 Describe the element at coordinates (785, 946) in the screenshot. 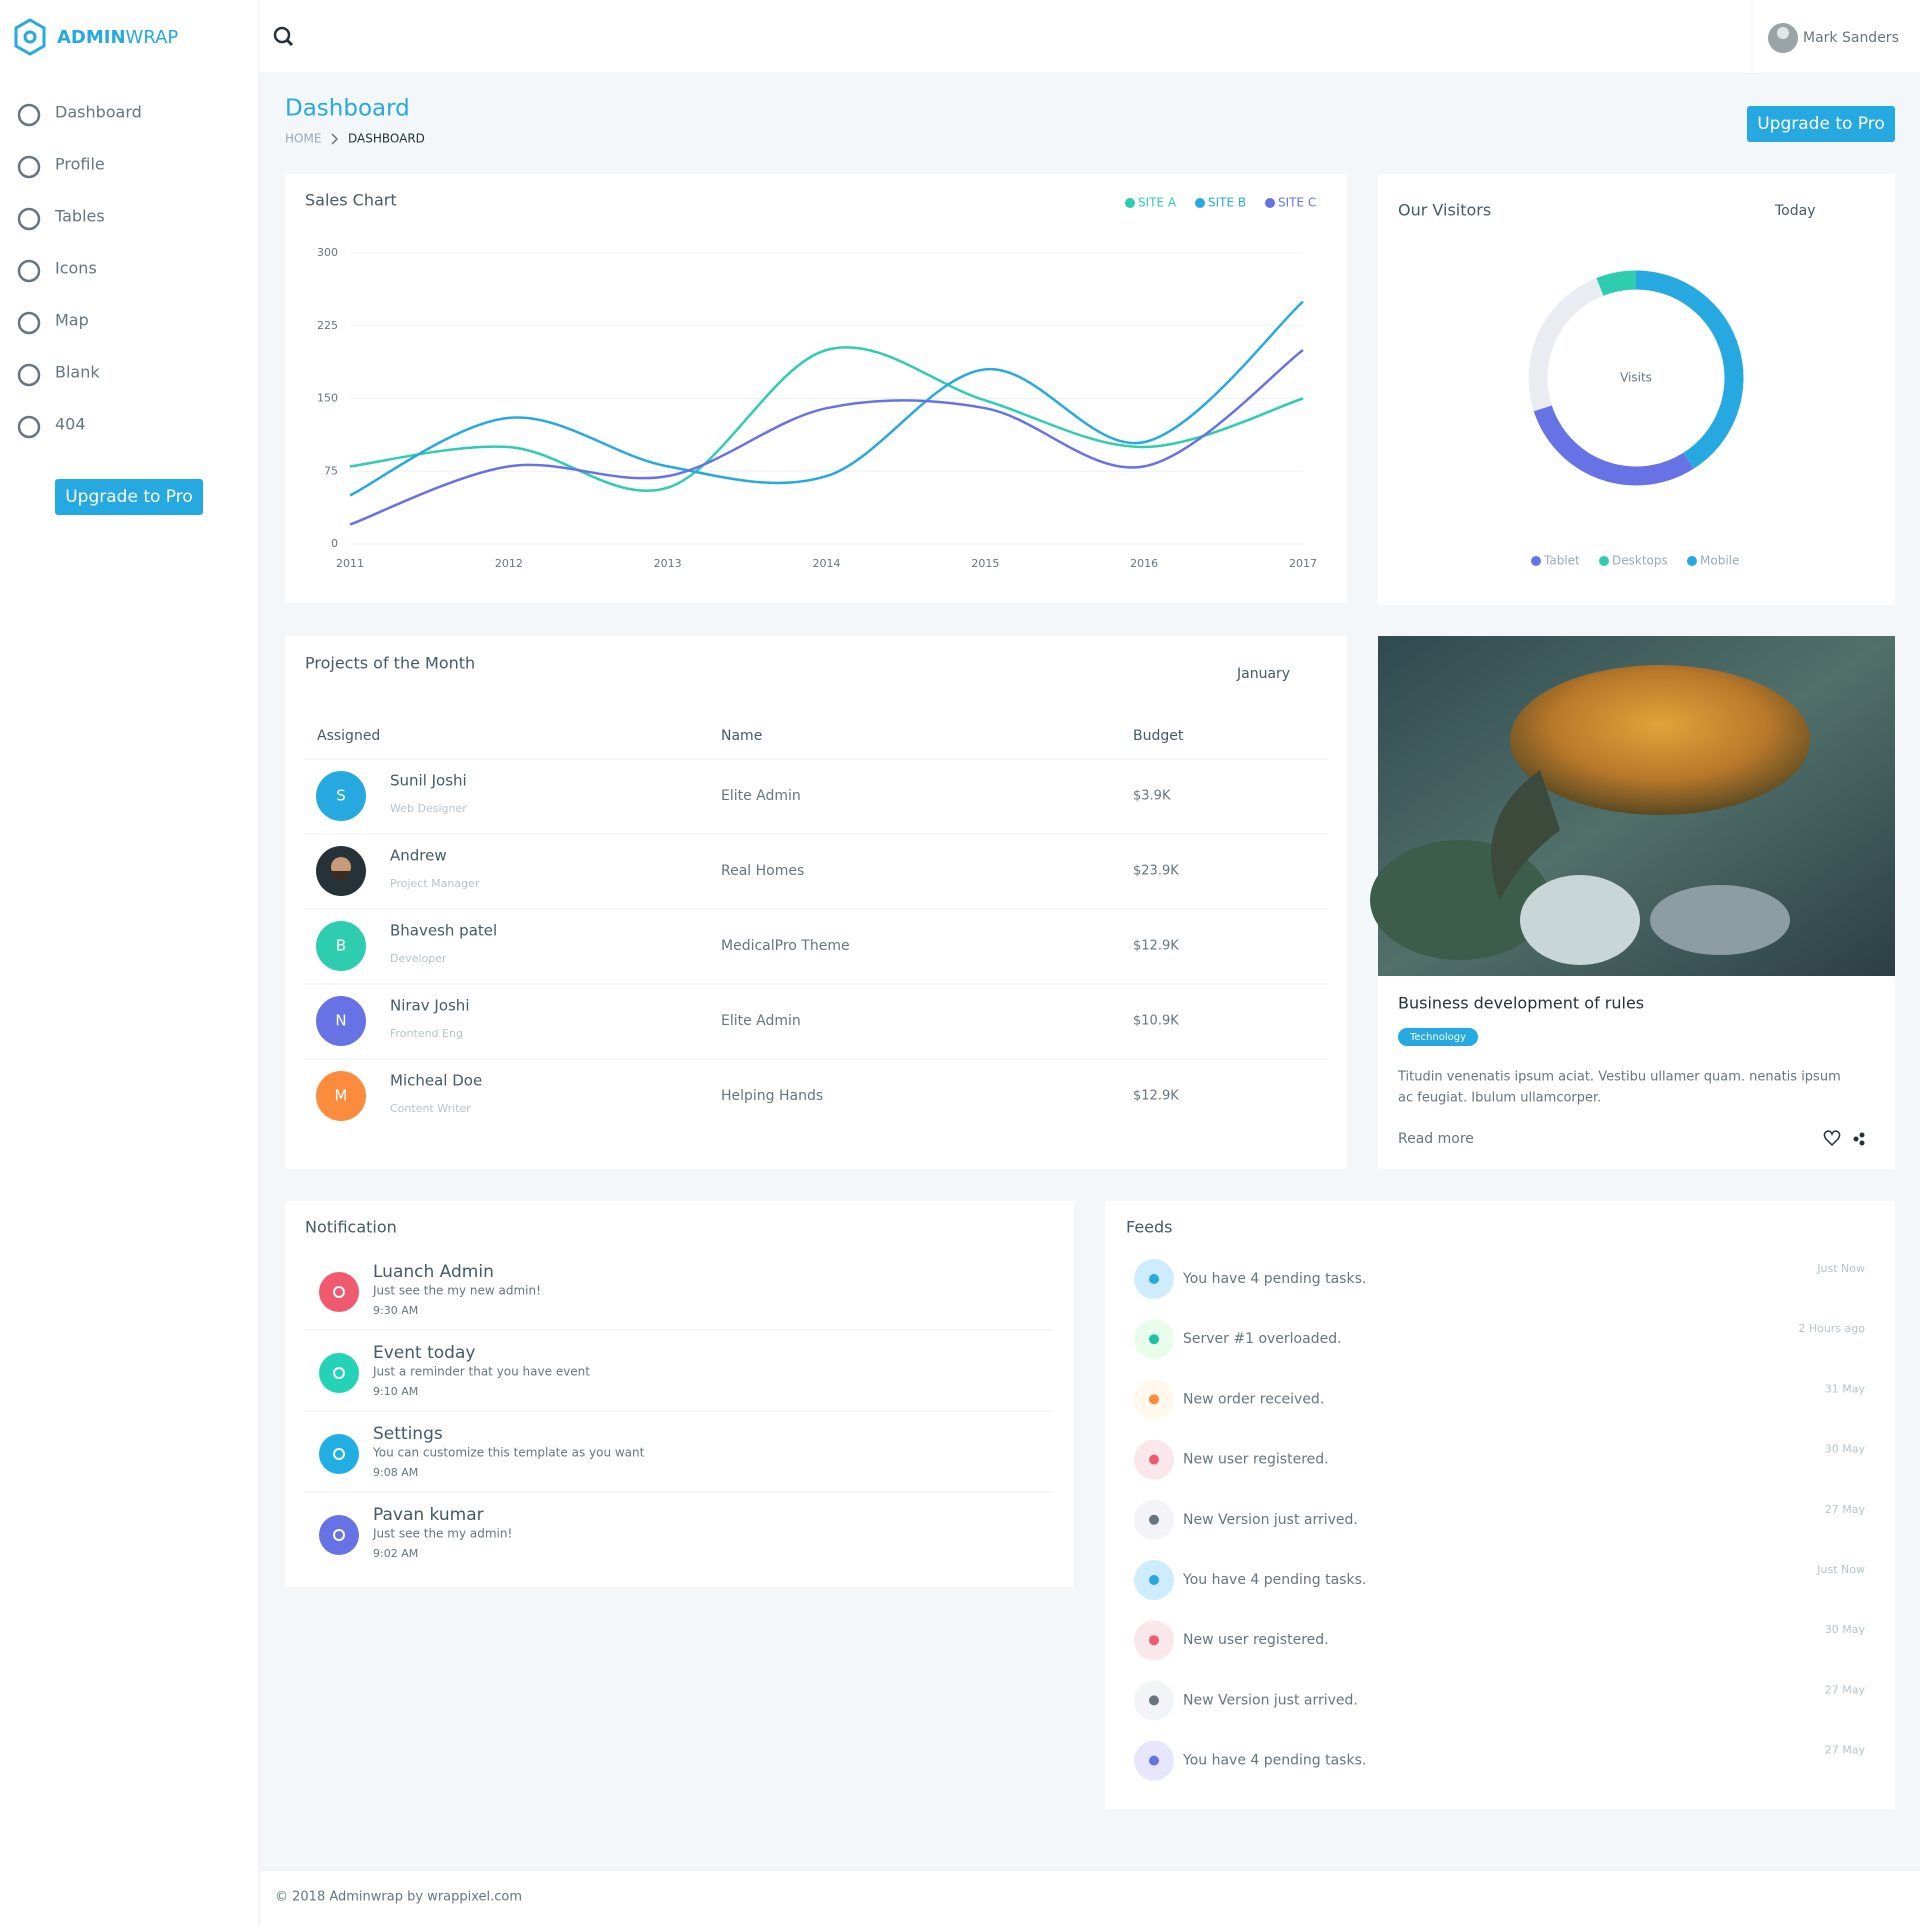

I see `project-name: MedicalPro Theme` at that location.